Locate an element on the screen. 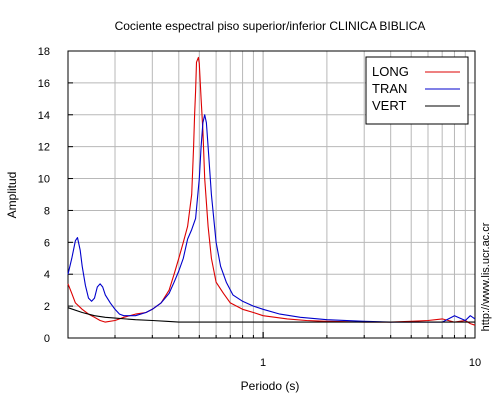  y-tick-label: 2 is located at coordinates (47, 307).